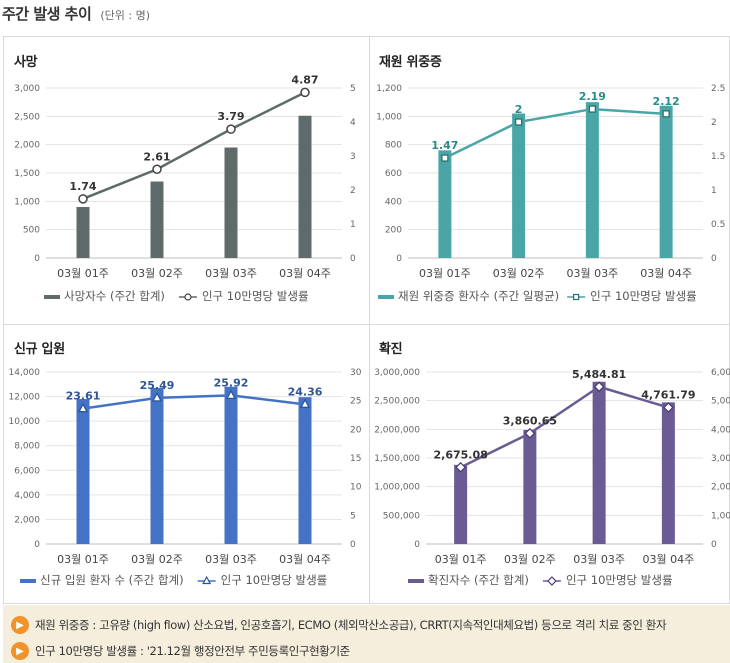 This screenshot has height=663, width=730. What do you see at coordinates (125, 15) in the screenshot?
I see `unit-label: (단위 : 명)` at bounding box center [125, 15].